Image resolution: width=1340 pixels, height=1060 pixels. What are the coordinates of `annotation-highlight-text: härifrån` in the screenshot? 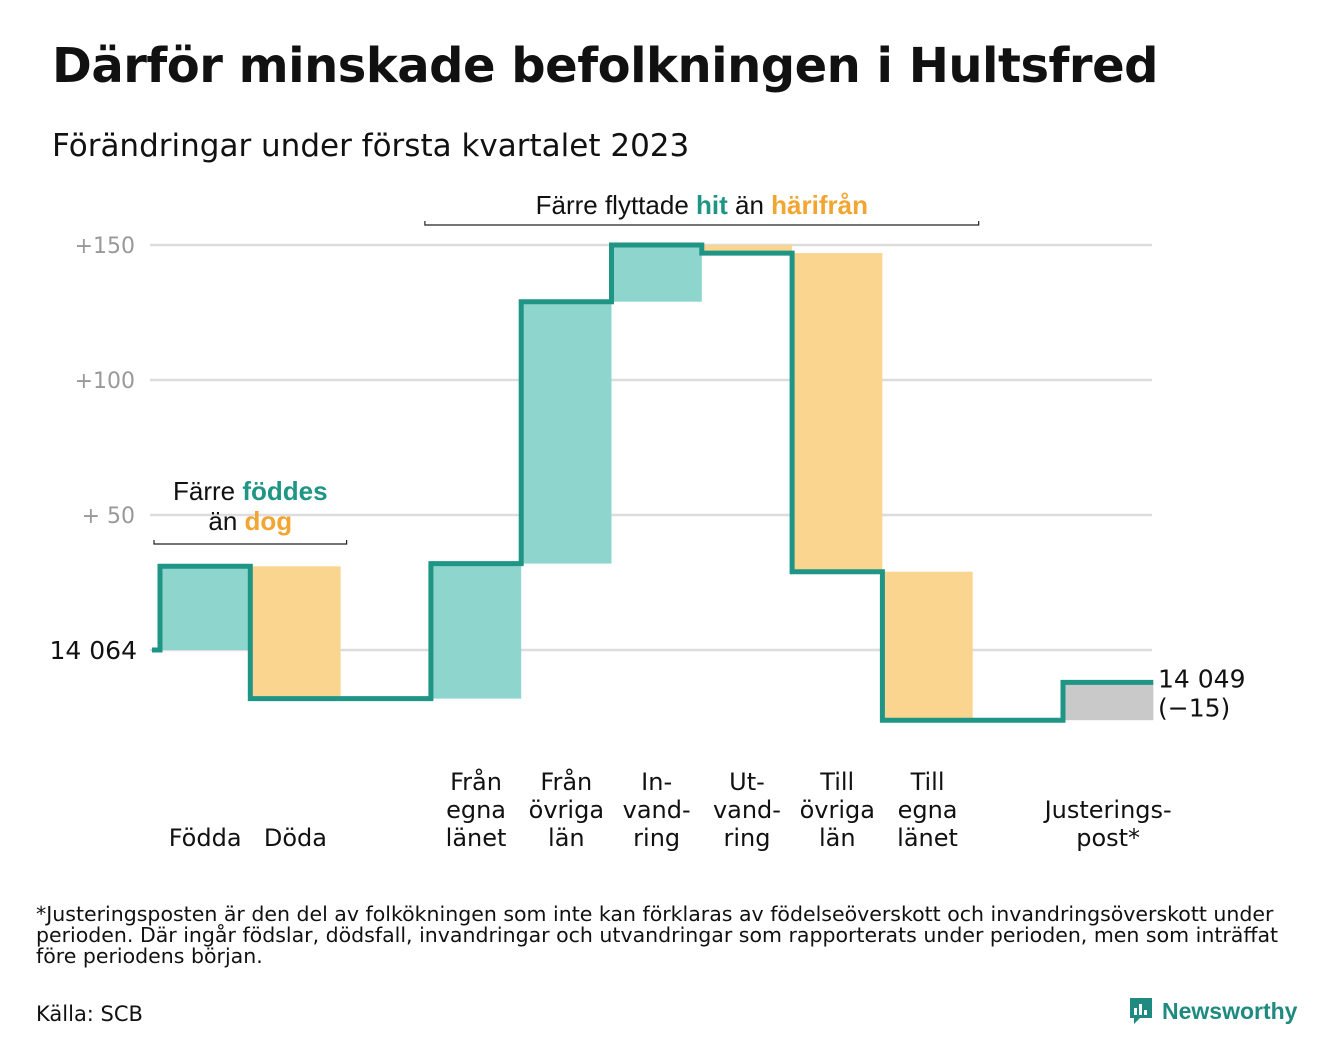 It's located at (819, 205).